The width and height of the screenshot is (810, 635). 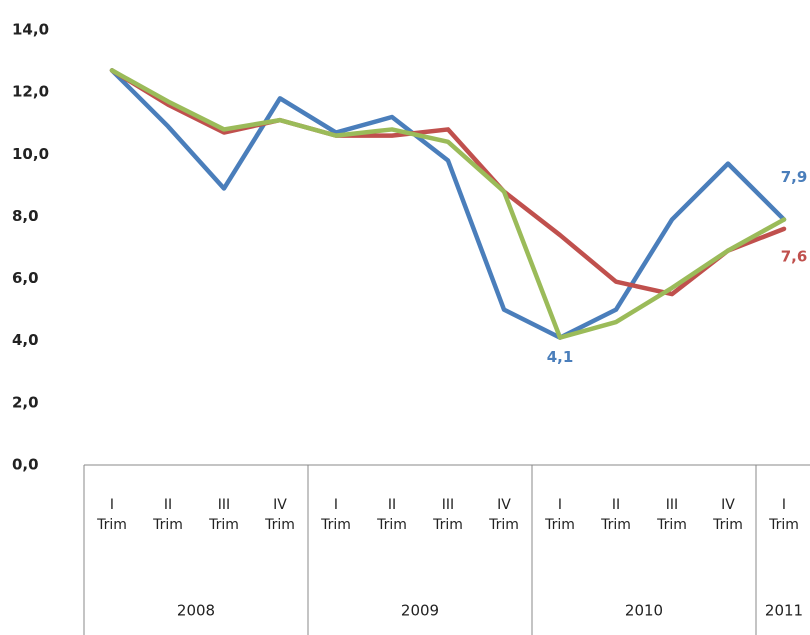 What do you see at coordinates (25, 465) in the screenshot?
I see `y-tick-label: 0,0` at bounding box center [25, 465].